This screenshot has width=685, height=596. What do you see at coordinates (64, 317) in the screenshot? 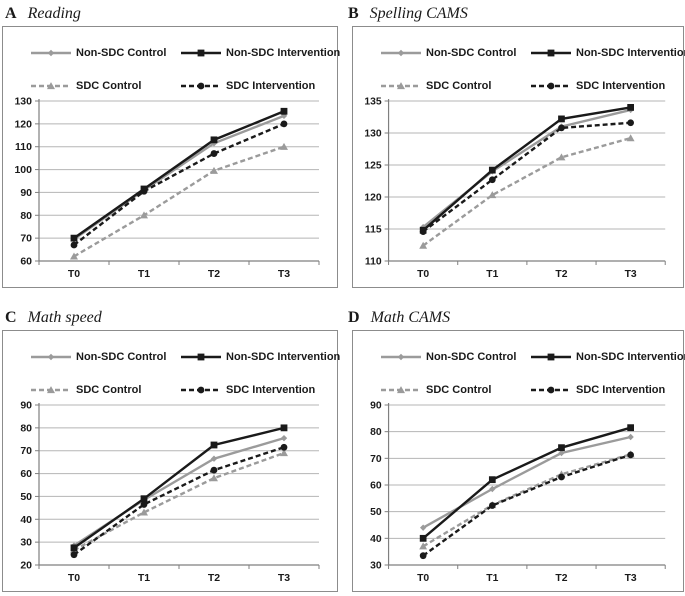
I see `panel-c-title-text: Math speed` at bounding box center [64, 317].